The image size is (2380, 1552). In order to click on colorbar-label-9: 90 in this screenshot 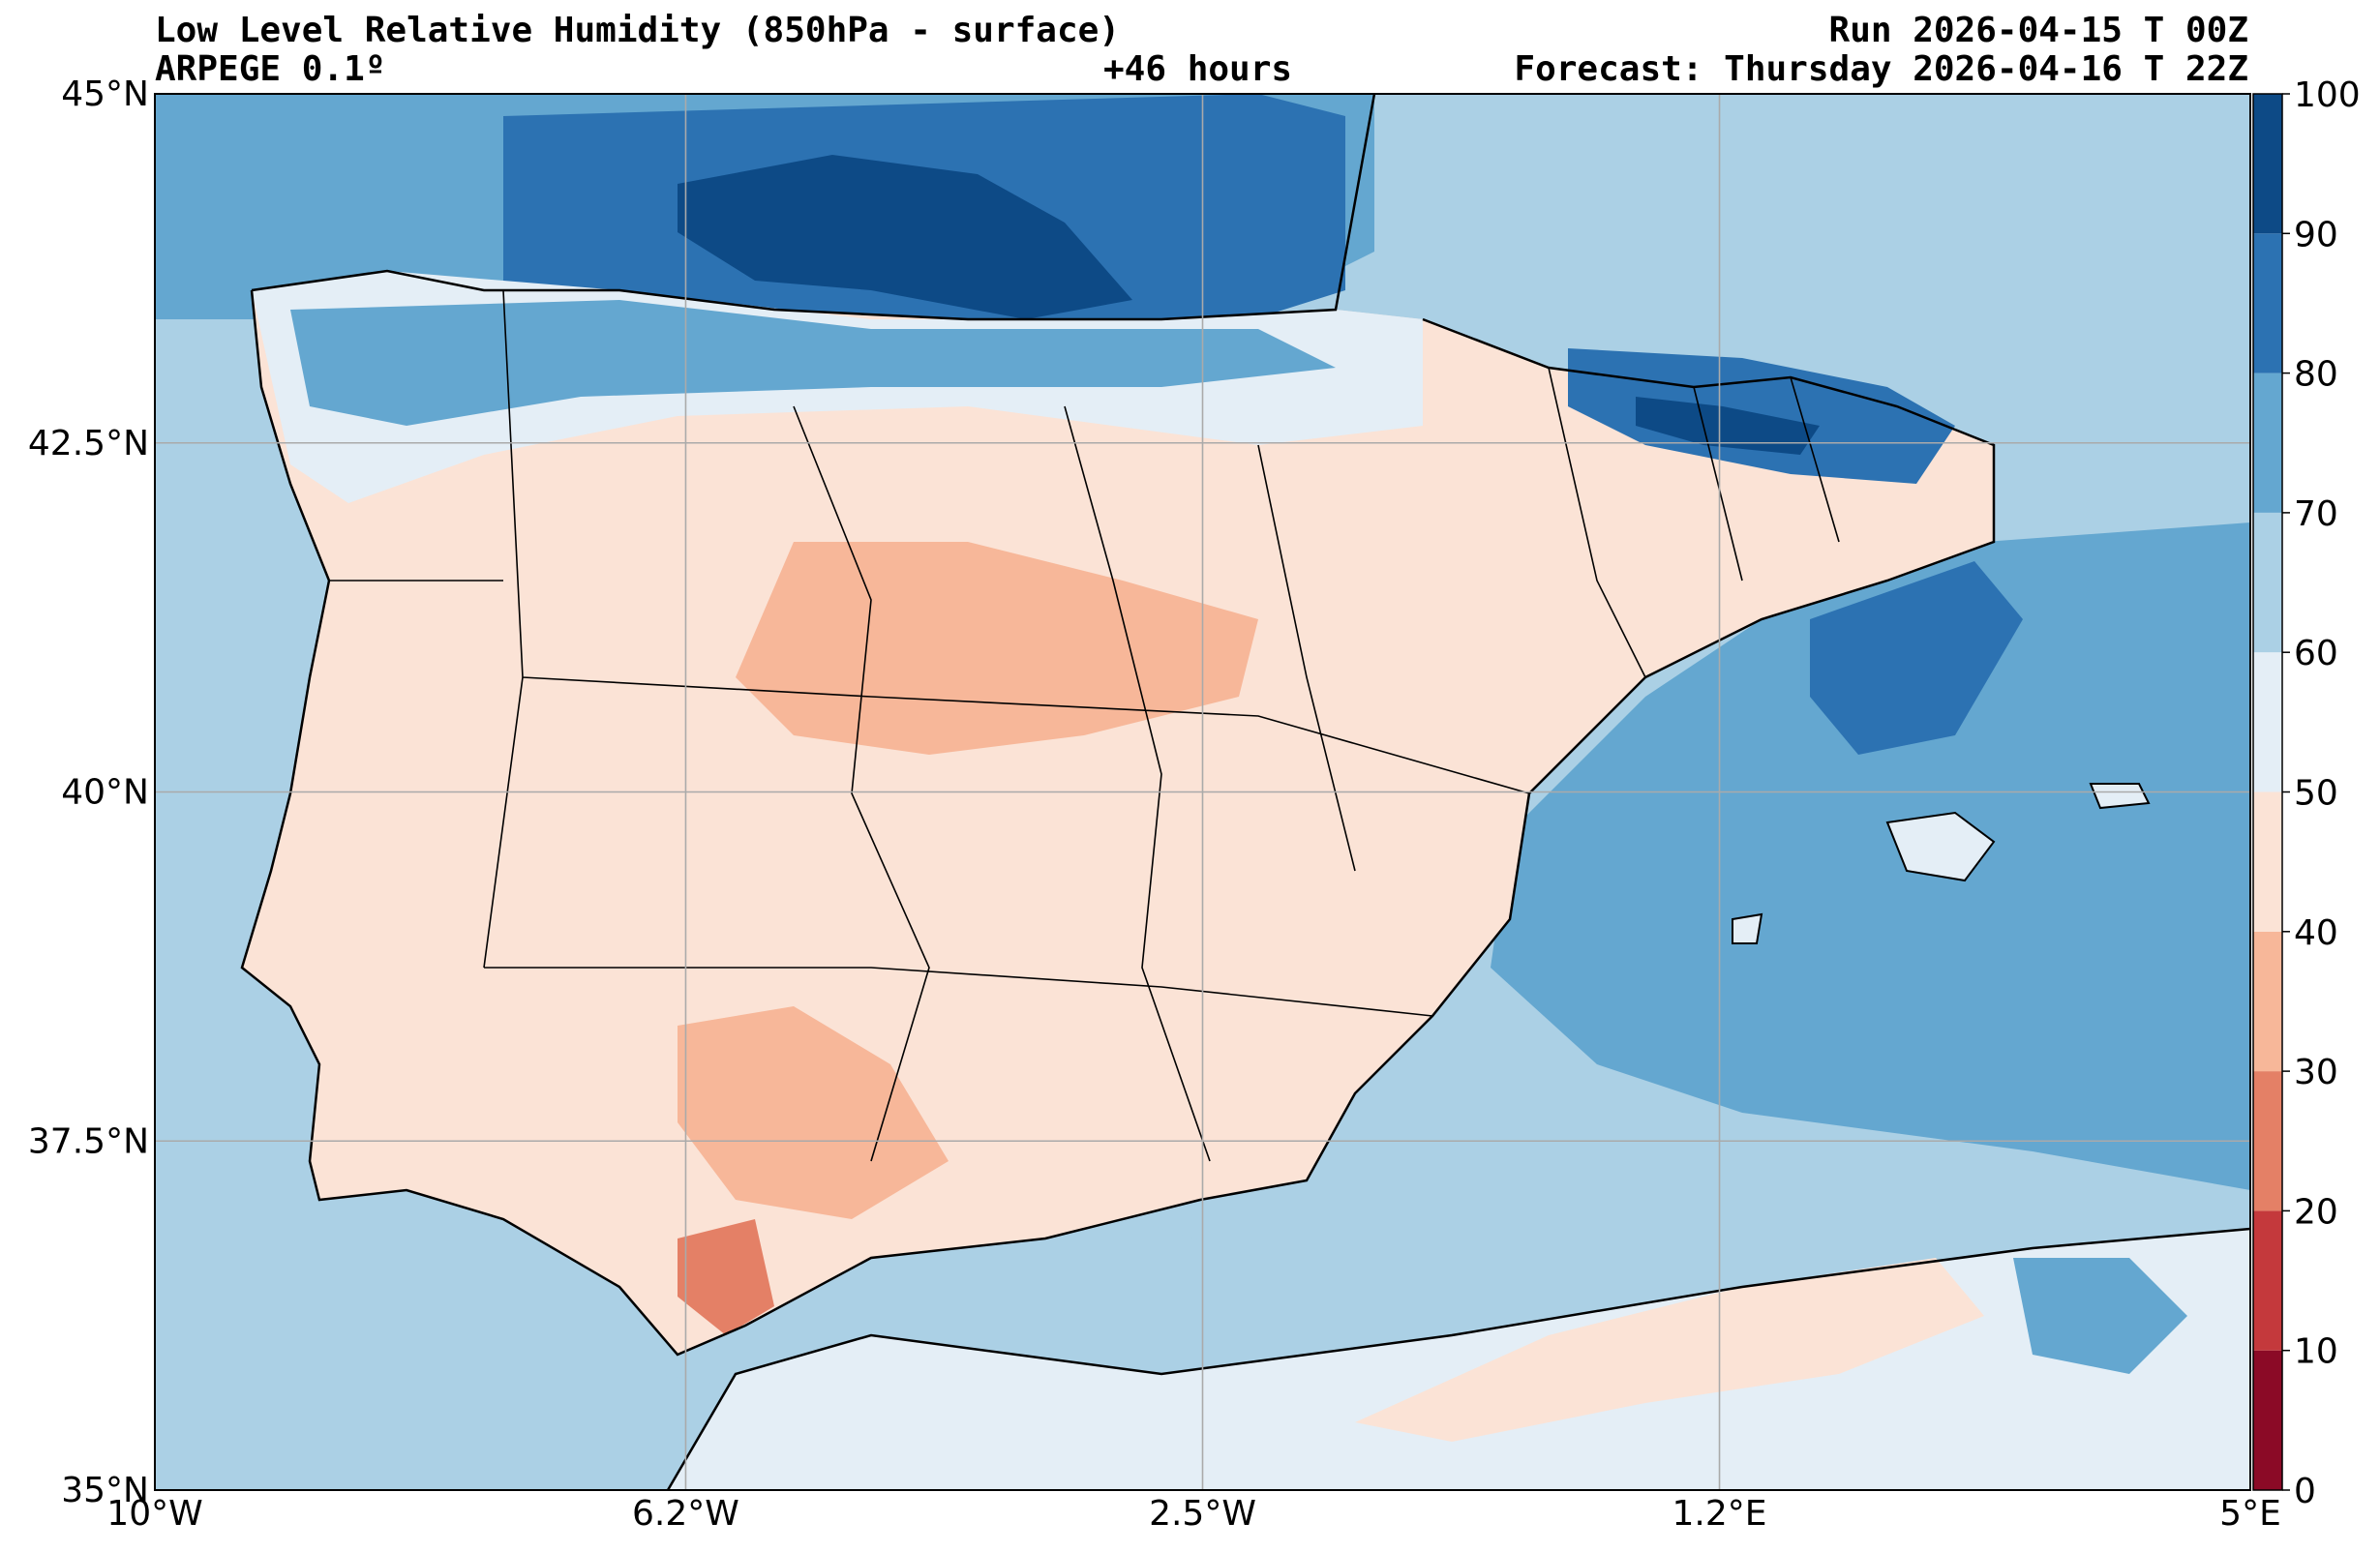, I will do `click(2316, 235)`.